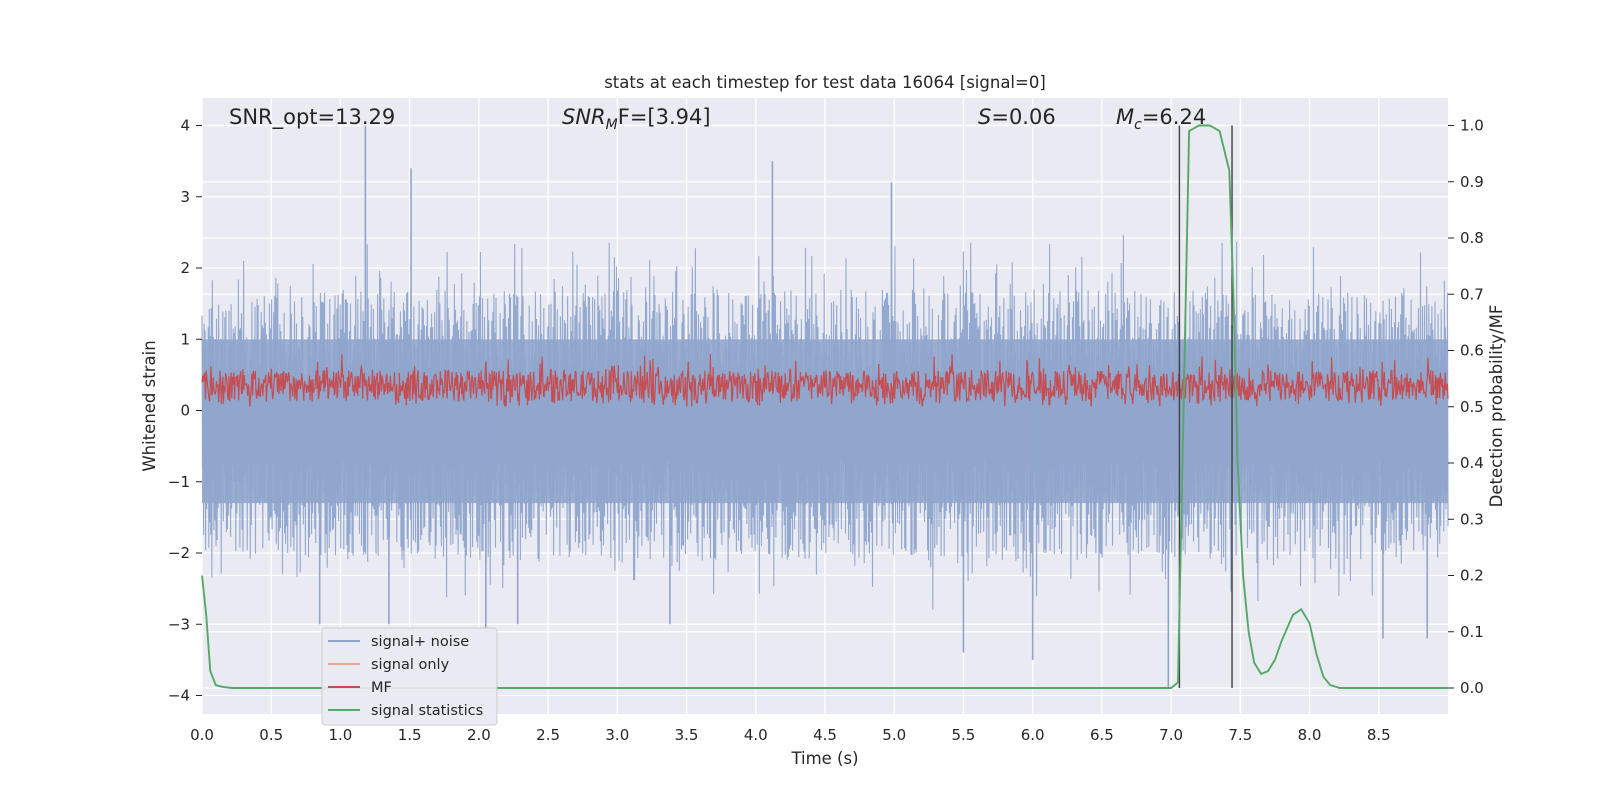  I want to click on right-y-tick-label-0-1: 0.1, so click(1472, 632).